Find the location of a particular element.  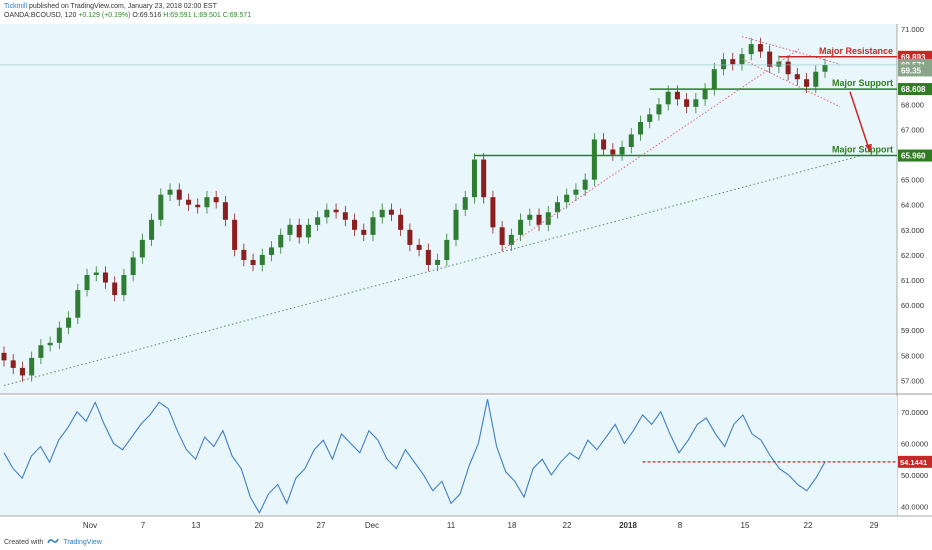

rsi-tick-label: 40.0000 is located at coordinates (914, 507).